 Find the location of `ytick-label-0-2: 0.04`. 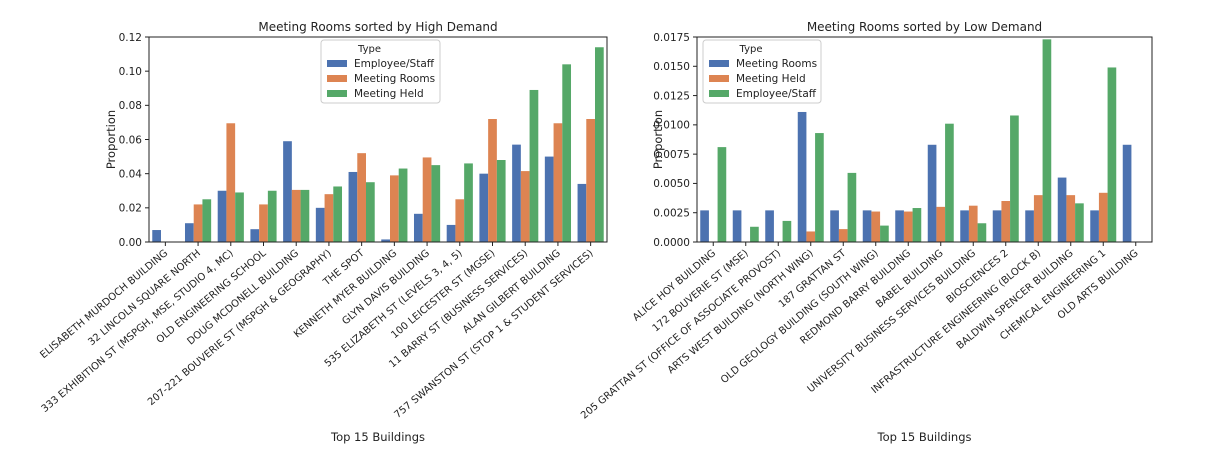

ytick-label-0-2: 0.04 is located at coordinates (131, 174).